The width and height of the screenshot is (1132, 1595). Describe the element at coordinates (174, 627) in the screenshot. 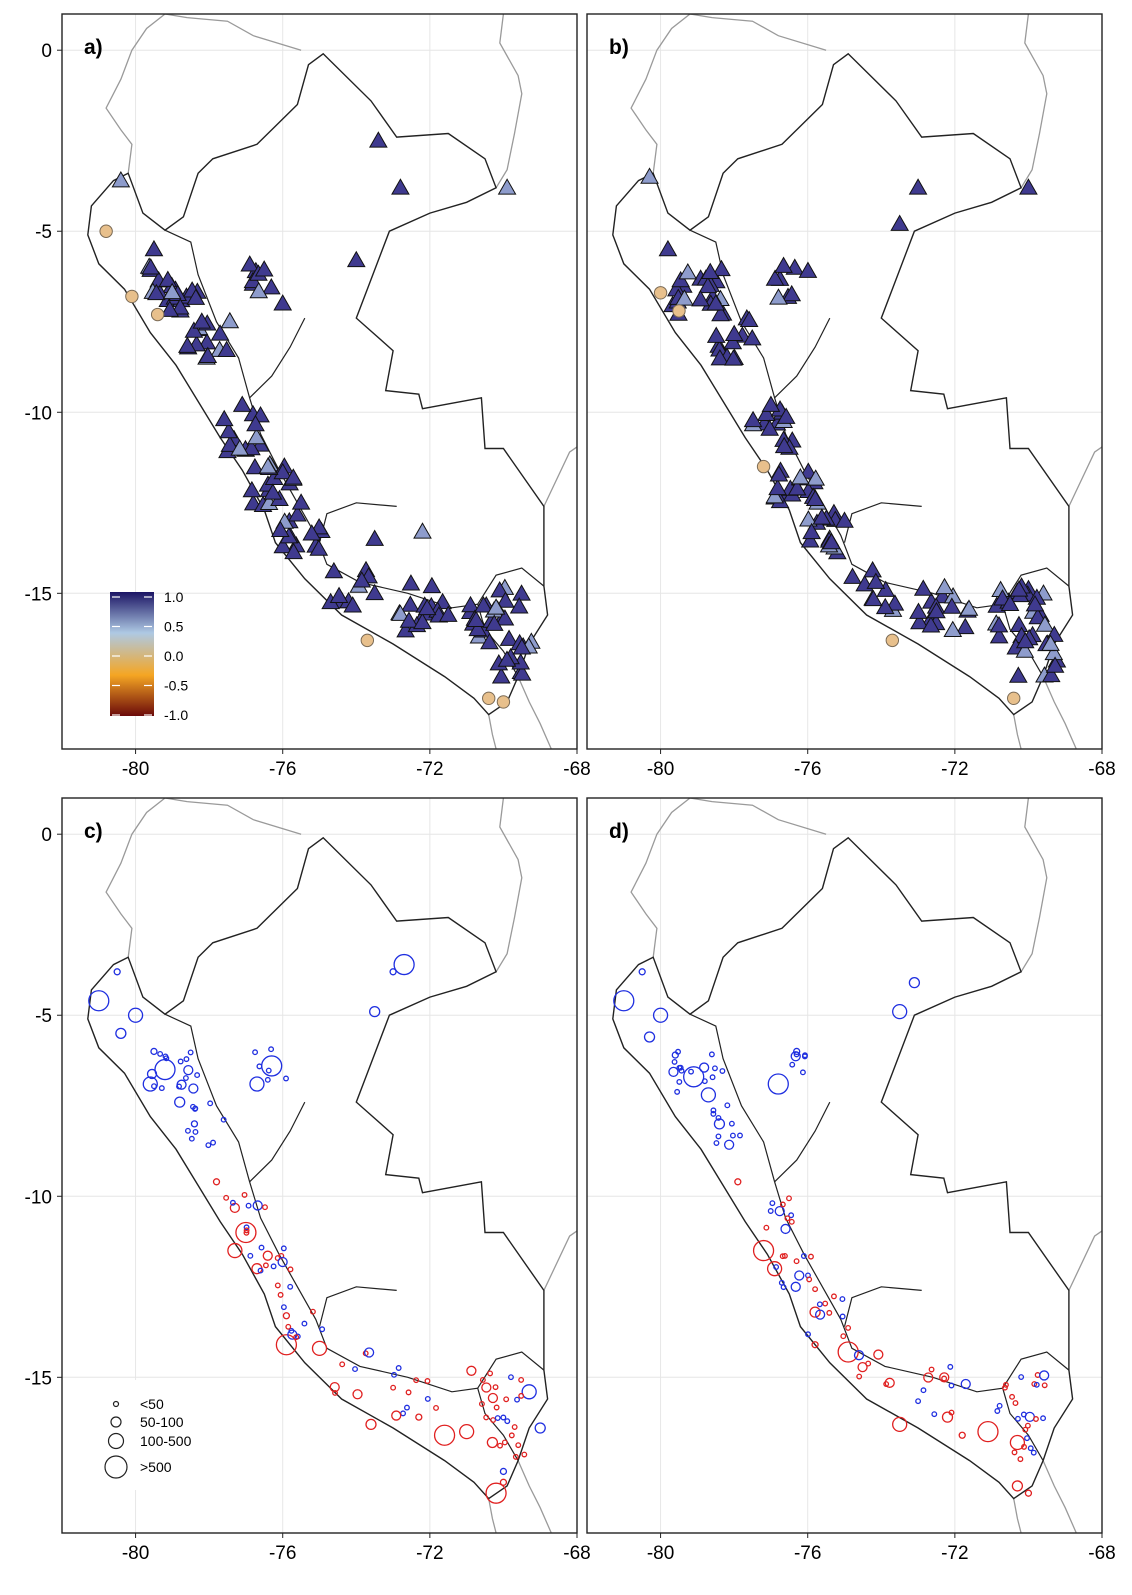

I see `colorbar-label: 0.5` at that location.